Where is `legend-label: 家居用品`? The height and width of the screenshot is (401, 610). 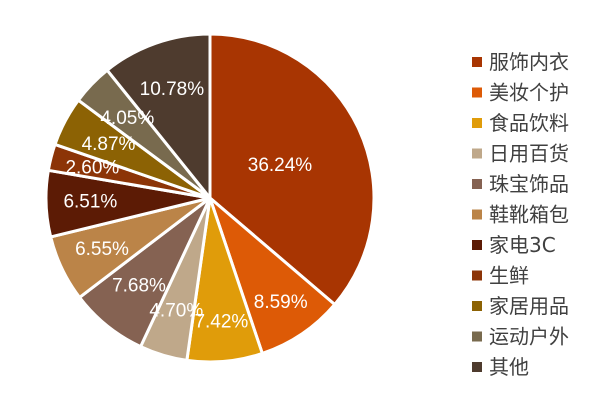 legend-label: 家居用品 is located at coordinates (529, 306).